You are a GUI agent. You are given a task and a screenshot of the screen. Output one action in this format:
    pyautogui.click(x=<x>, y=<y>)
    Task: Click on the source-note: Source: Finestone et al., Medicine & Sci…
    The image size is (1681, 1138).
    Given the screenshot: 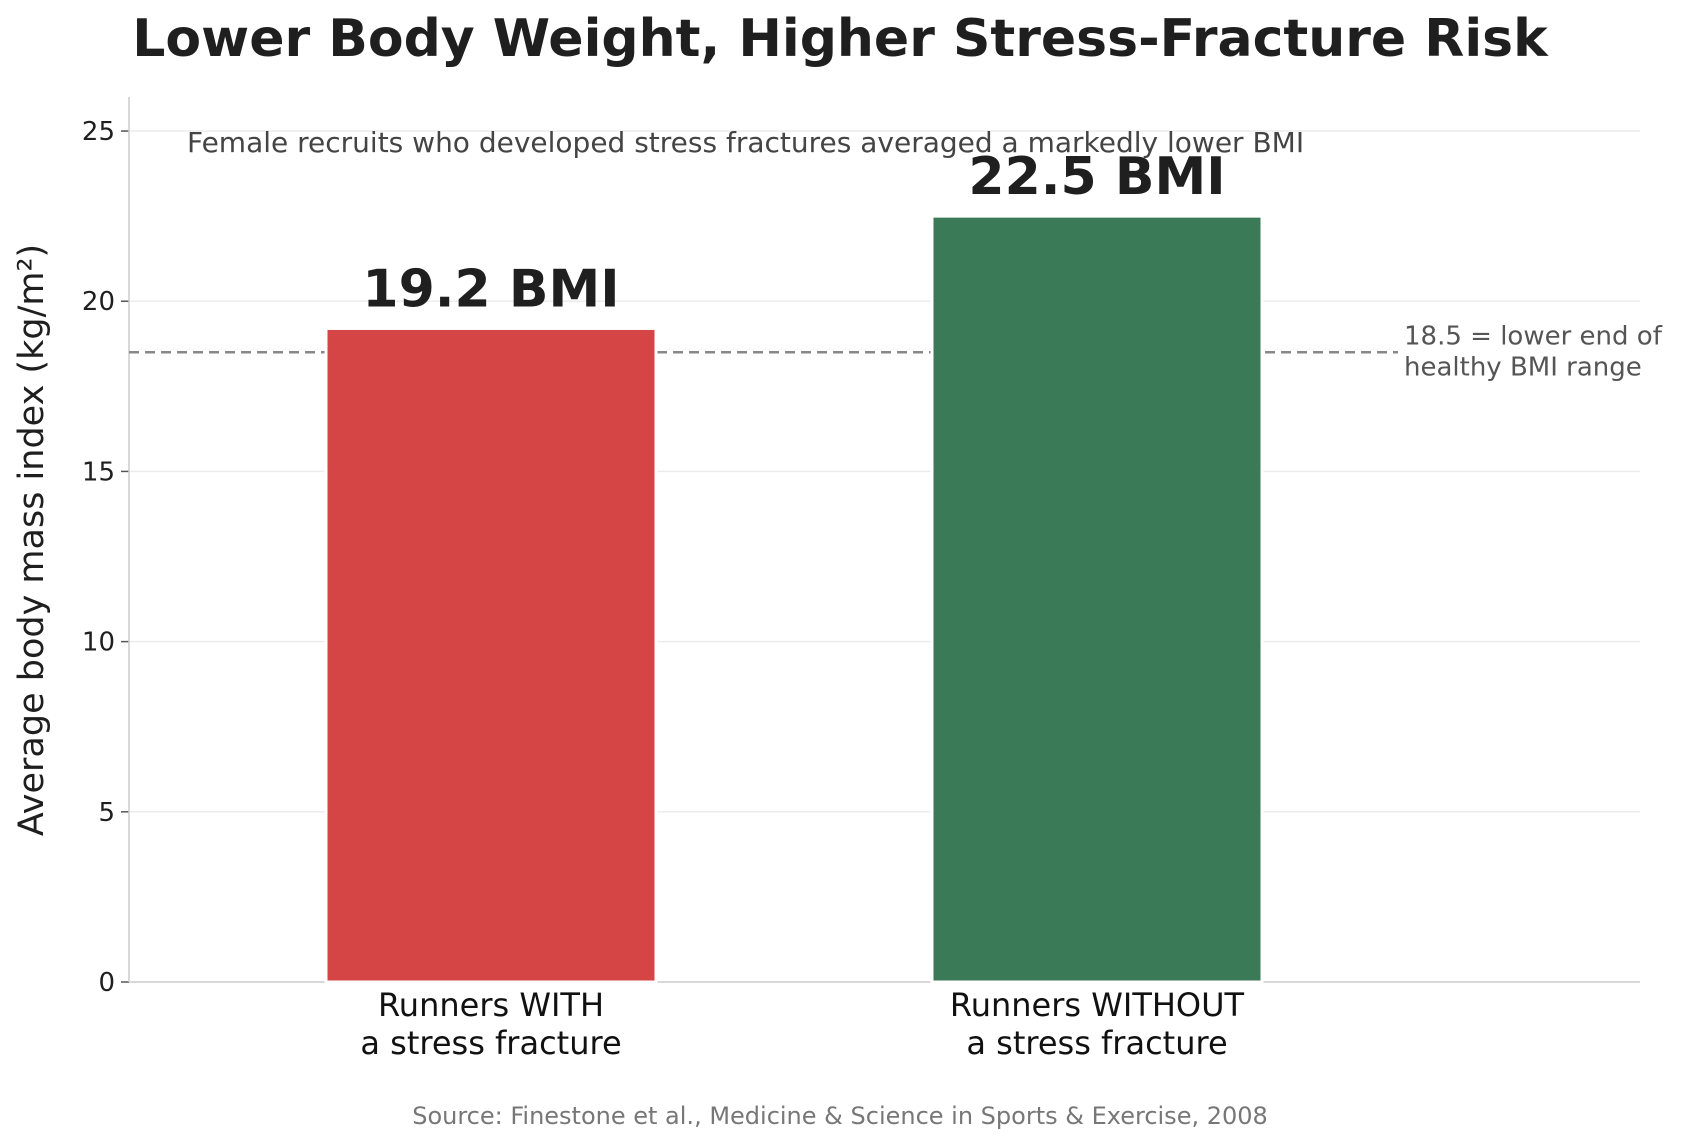 What is the action you would take?
    pyautogui.click(x=840, y=1116)
    